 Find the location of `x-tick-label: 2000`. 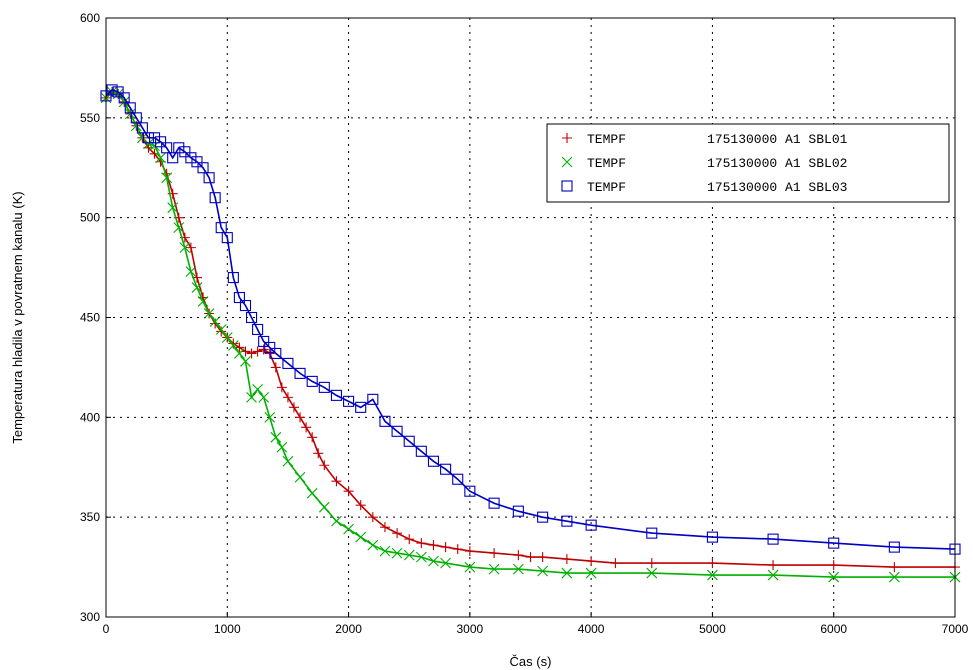

x-tick-label: 2000 is located at coordinates (348, 629).